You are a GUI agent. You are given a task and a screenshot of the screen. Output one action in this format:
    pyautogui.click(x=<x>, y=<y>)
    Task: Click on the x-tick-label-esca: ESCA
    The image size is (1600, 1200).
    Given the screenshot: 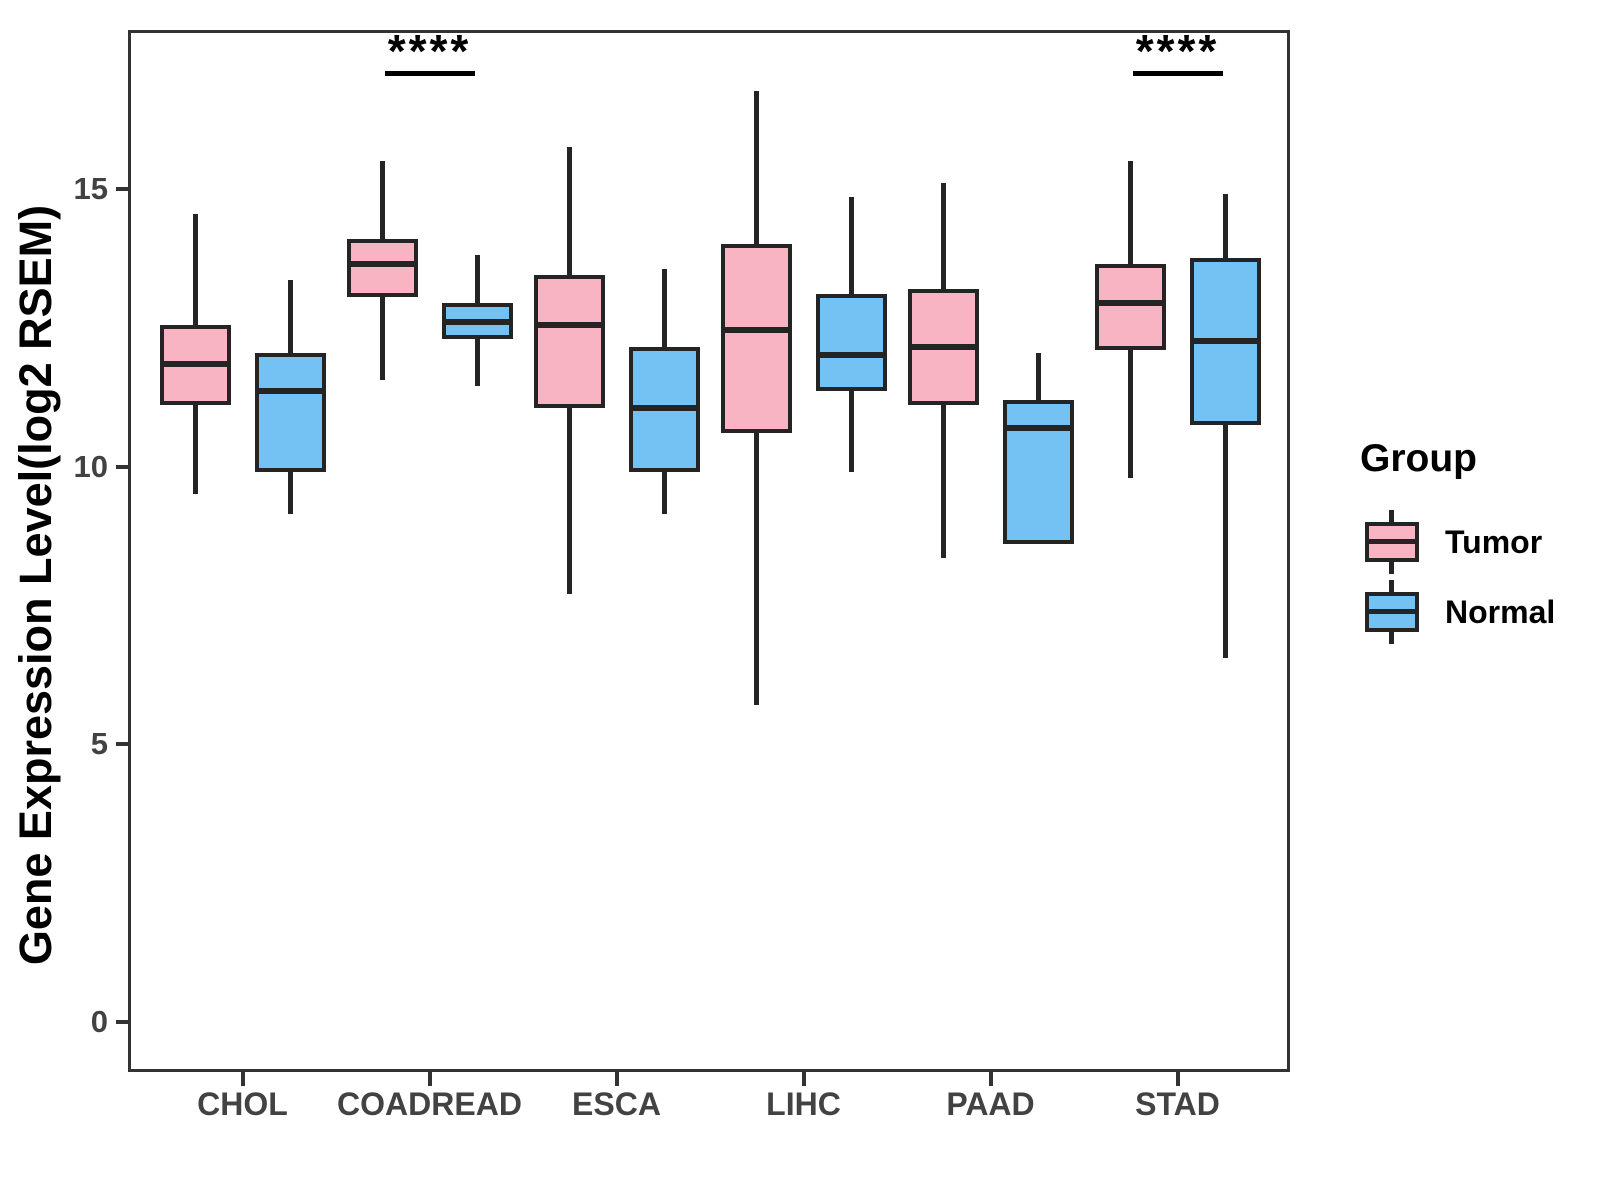 What is the action you would take?
    pyautogui.click(x=616, y=1104)
    